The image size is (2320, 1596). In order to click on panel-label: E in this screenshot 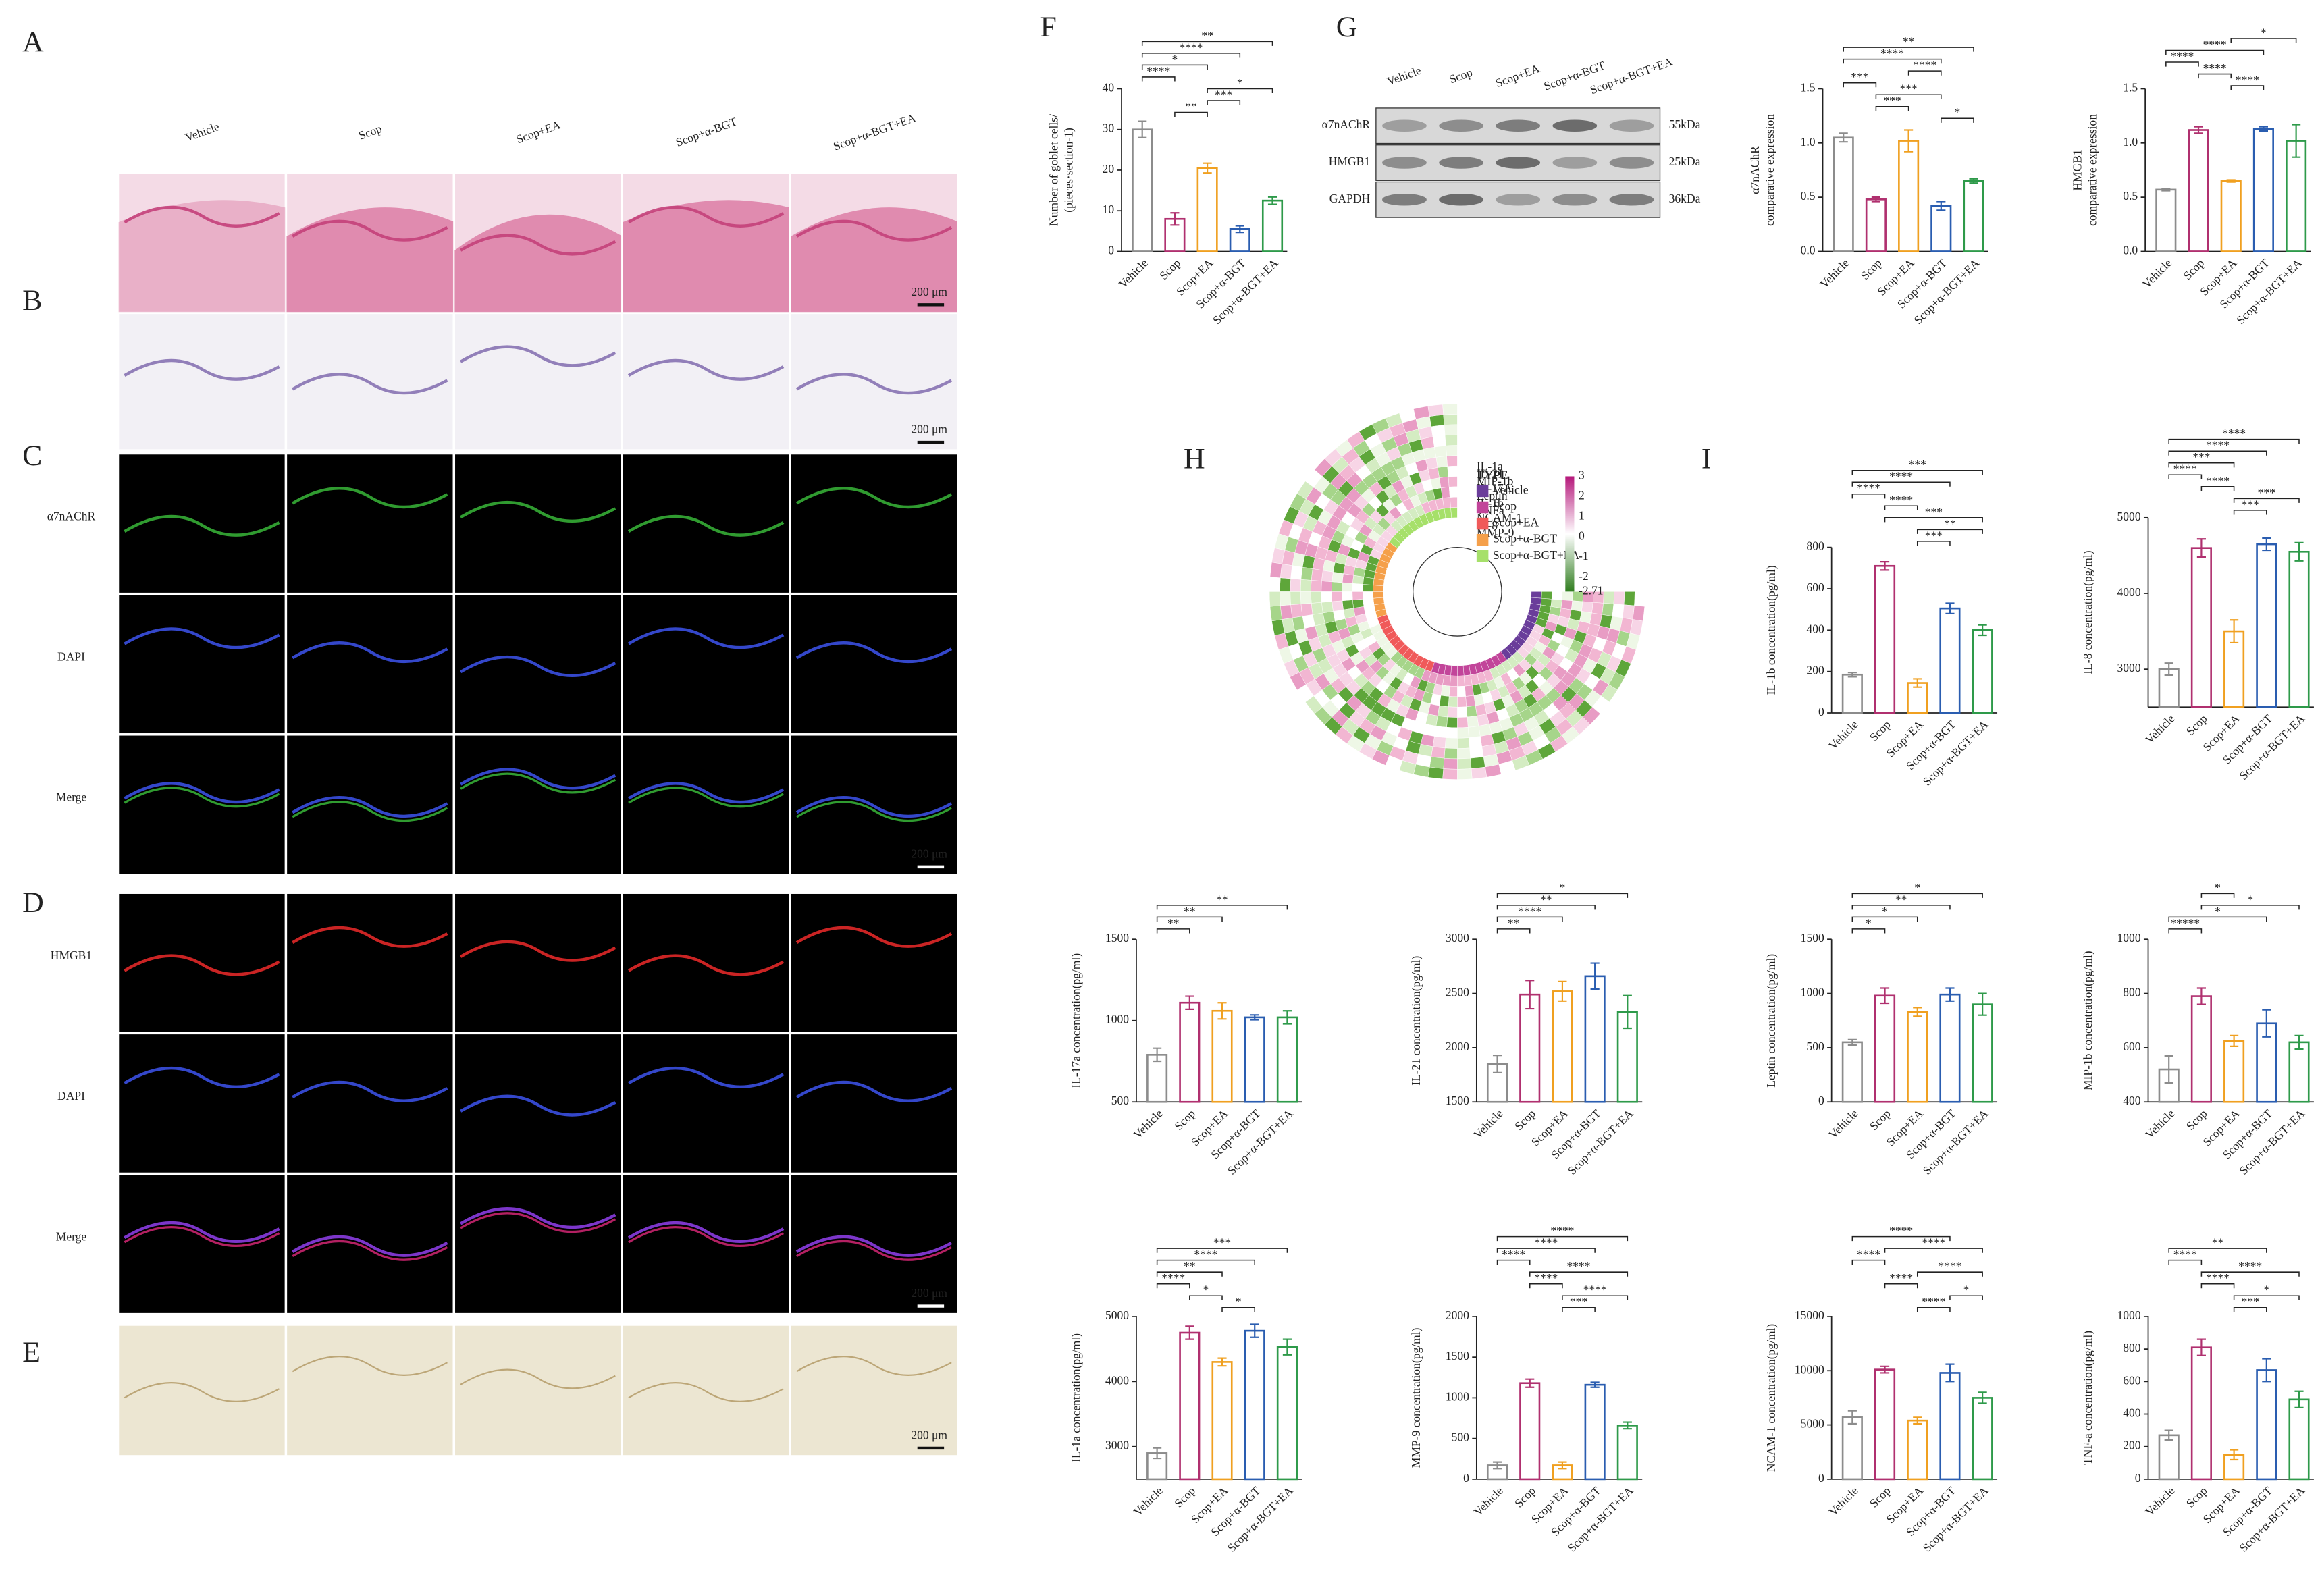, I will do `click(31, 1352)`.